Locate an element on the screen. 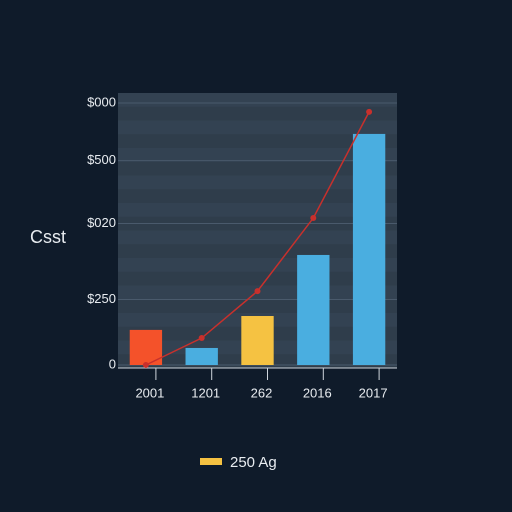 The height and width of the screenshot is (512, 512). y-tick-label: $250 is located at coordinates (101, 298).